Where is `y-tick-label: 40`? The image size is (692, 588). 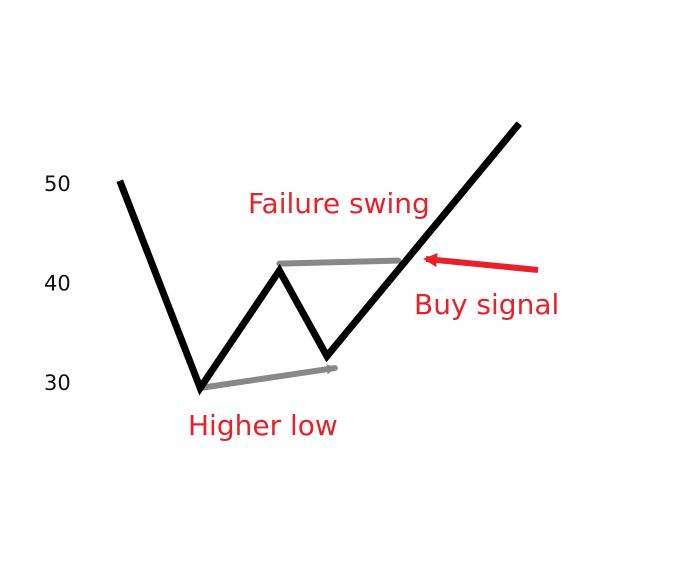
y-tick-label: 40 is located at coordinates (57, 284).